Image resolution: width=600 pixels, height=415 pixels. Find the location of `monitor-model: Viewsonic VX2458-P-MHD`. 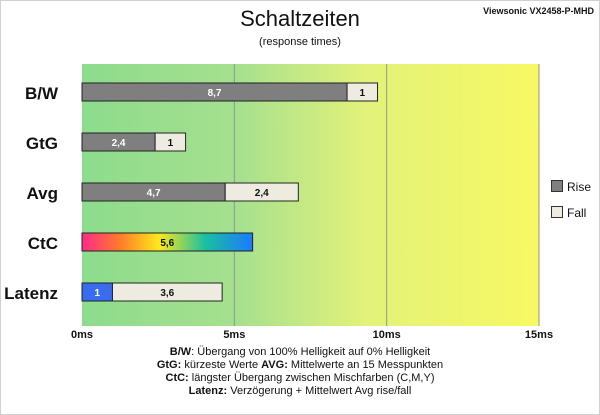

monitor-model: Viewsonic VX2458-P-MHD is located at coordinates (538, 11).